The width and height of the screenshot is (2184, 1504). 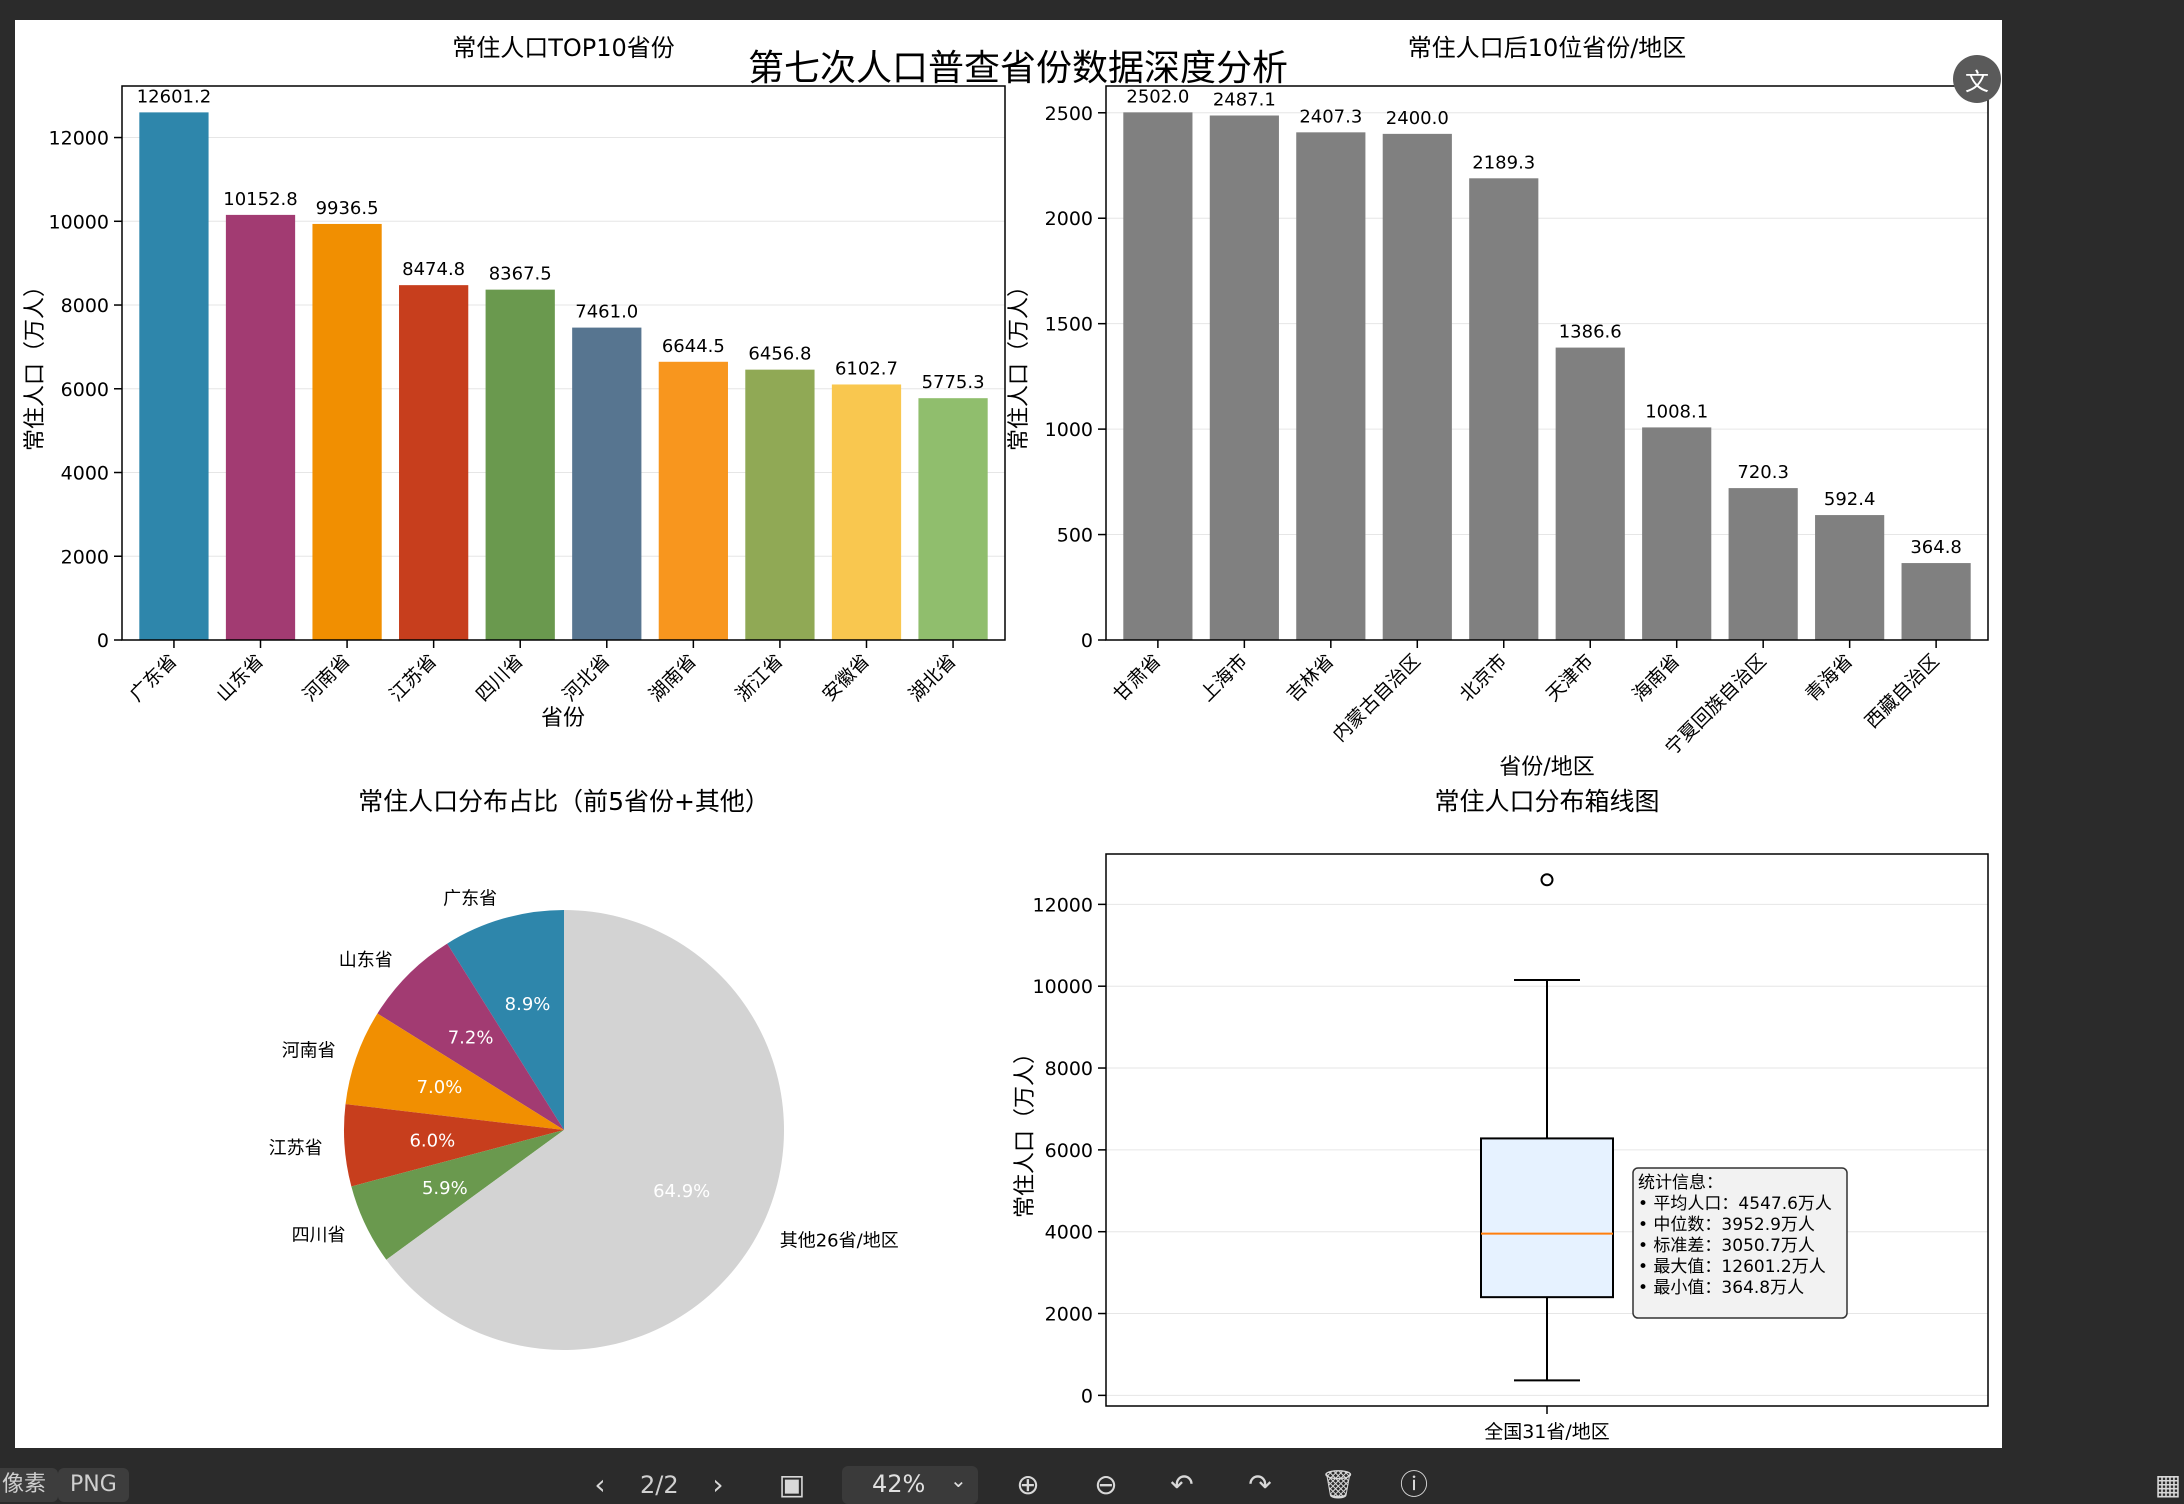 What do you see at coordinates (693, 346) in the screenshot?
I see `top10-bar-value-label: 6644.5` at bounding box center [693, 346].